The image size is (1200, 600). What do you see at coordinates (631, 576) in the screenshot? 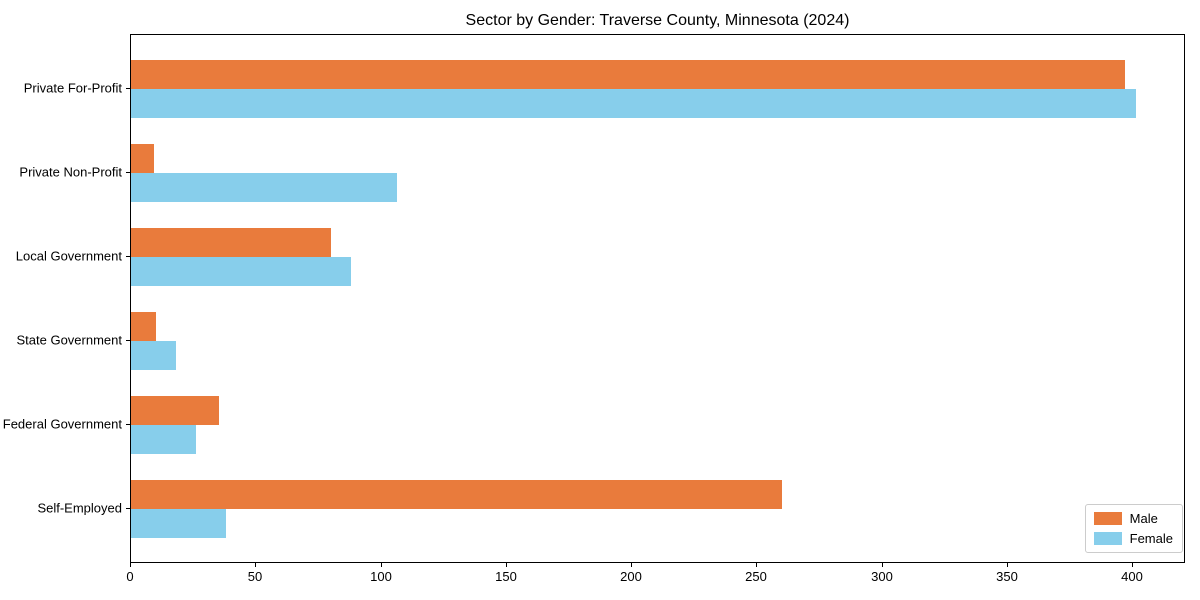
I see `x-axis-tick-label: 200` at bounding box center [631, 576].